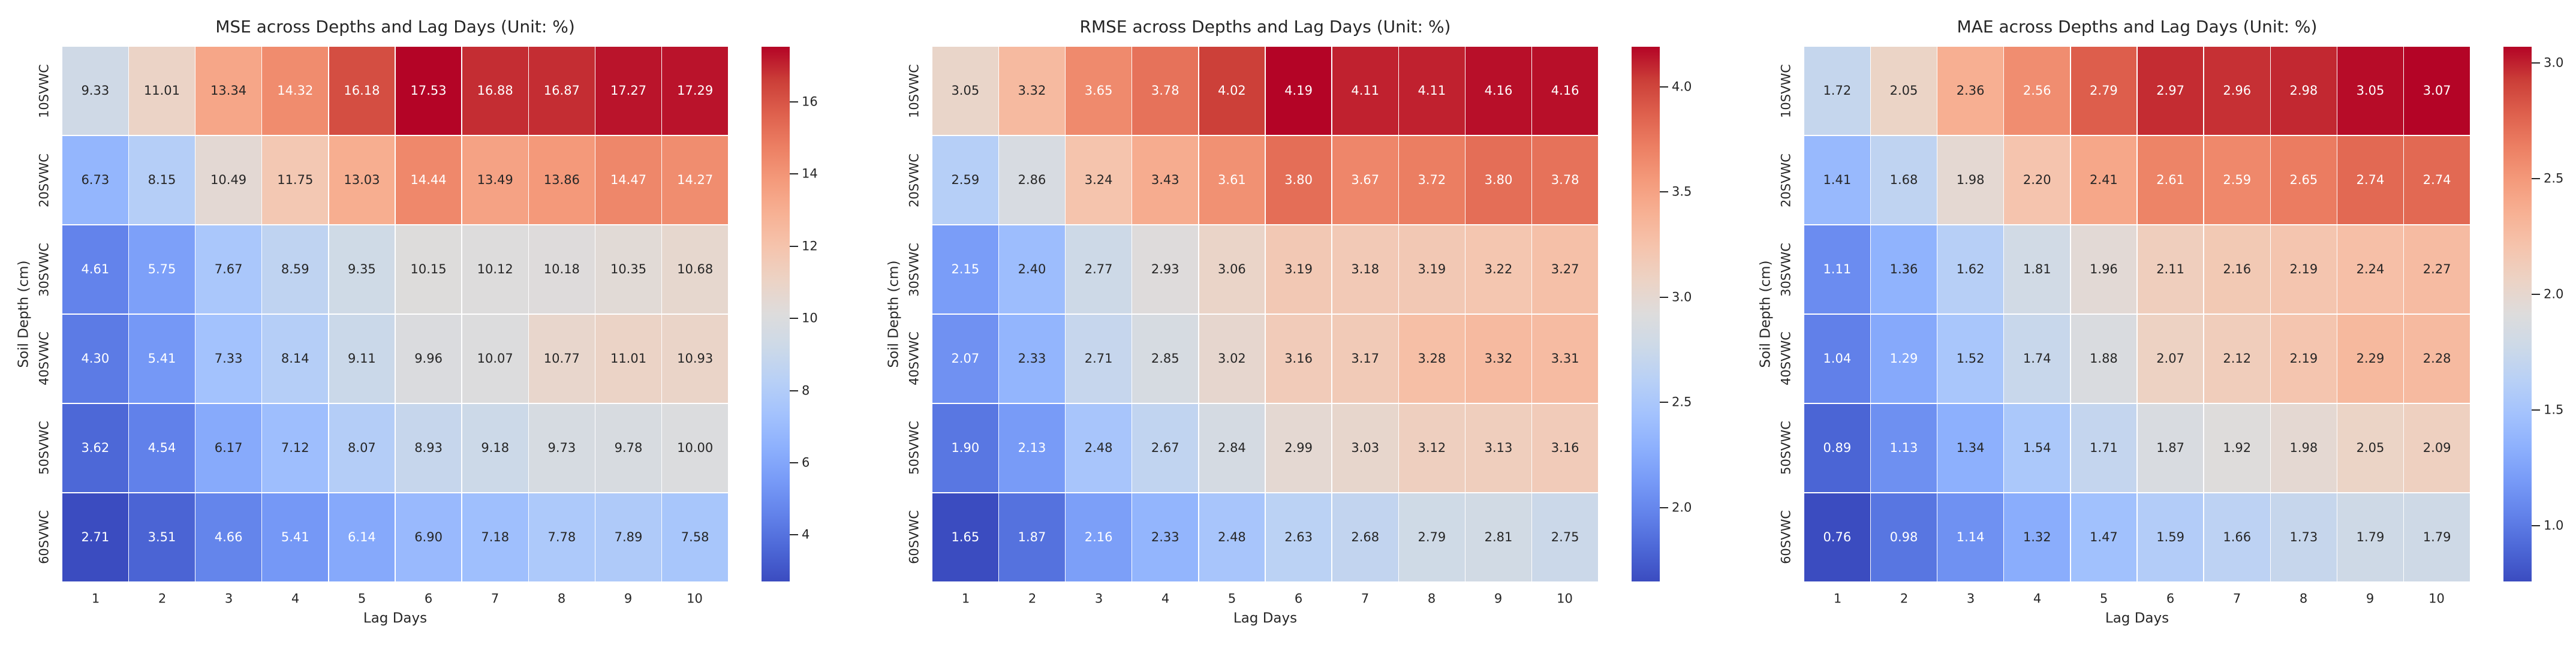 The image size is (2576, 645). What do you see at coordinates (2104, 180) in the screenshot?
I see `heatmap-cell: 2.41` at bounding box center [2104, 180].